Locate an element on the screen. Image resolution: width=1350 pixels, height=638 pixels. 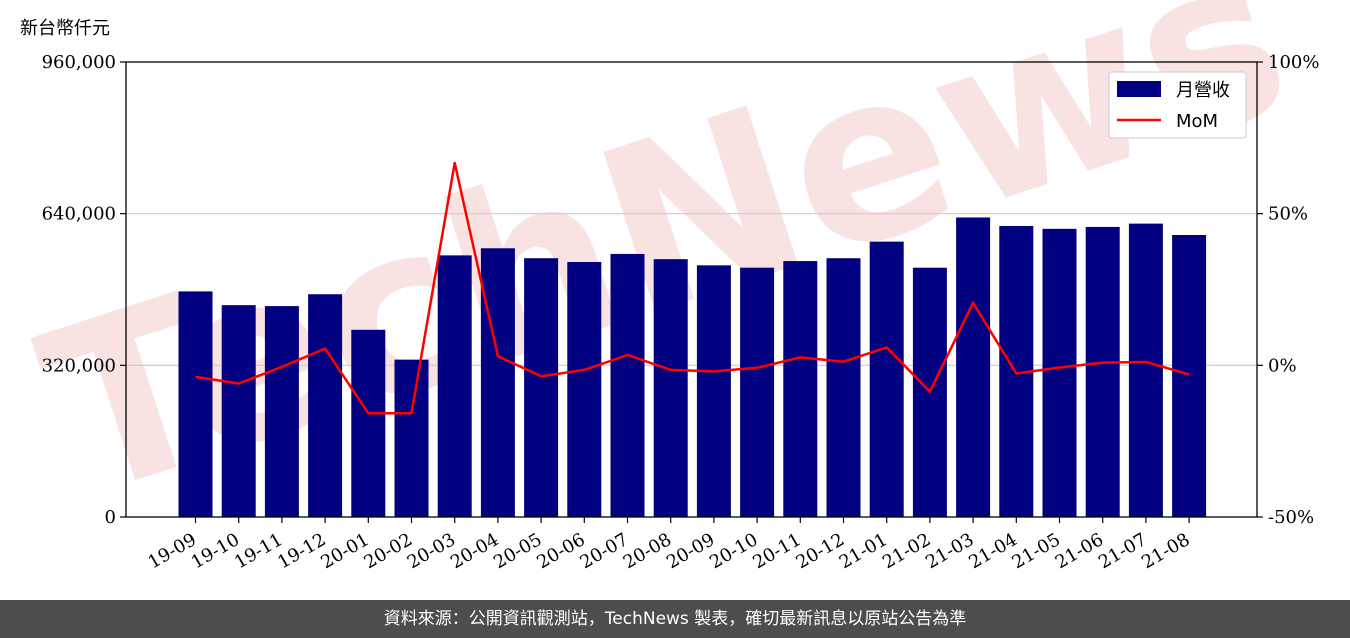
x-tick-label: 21-03 is located at coordinates (949, 551).